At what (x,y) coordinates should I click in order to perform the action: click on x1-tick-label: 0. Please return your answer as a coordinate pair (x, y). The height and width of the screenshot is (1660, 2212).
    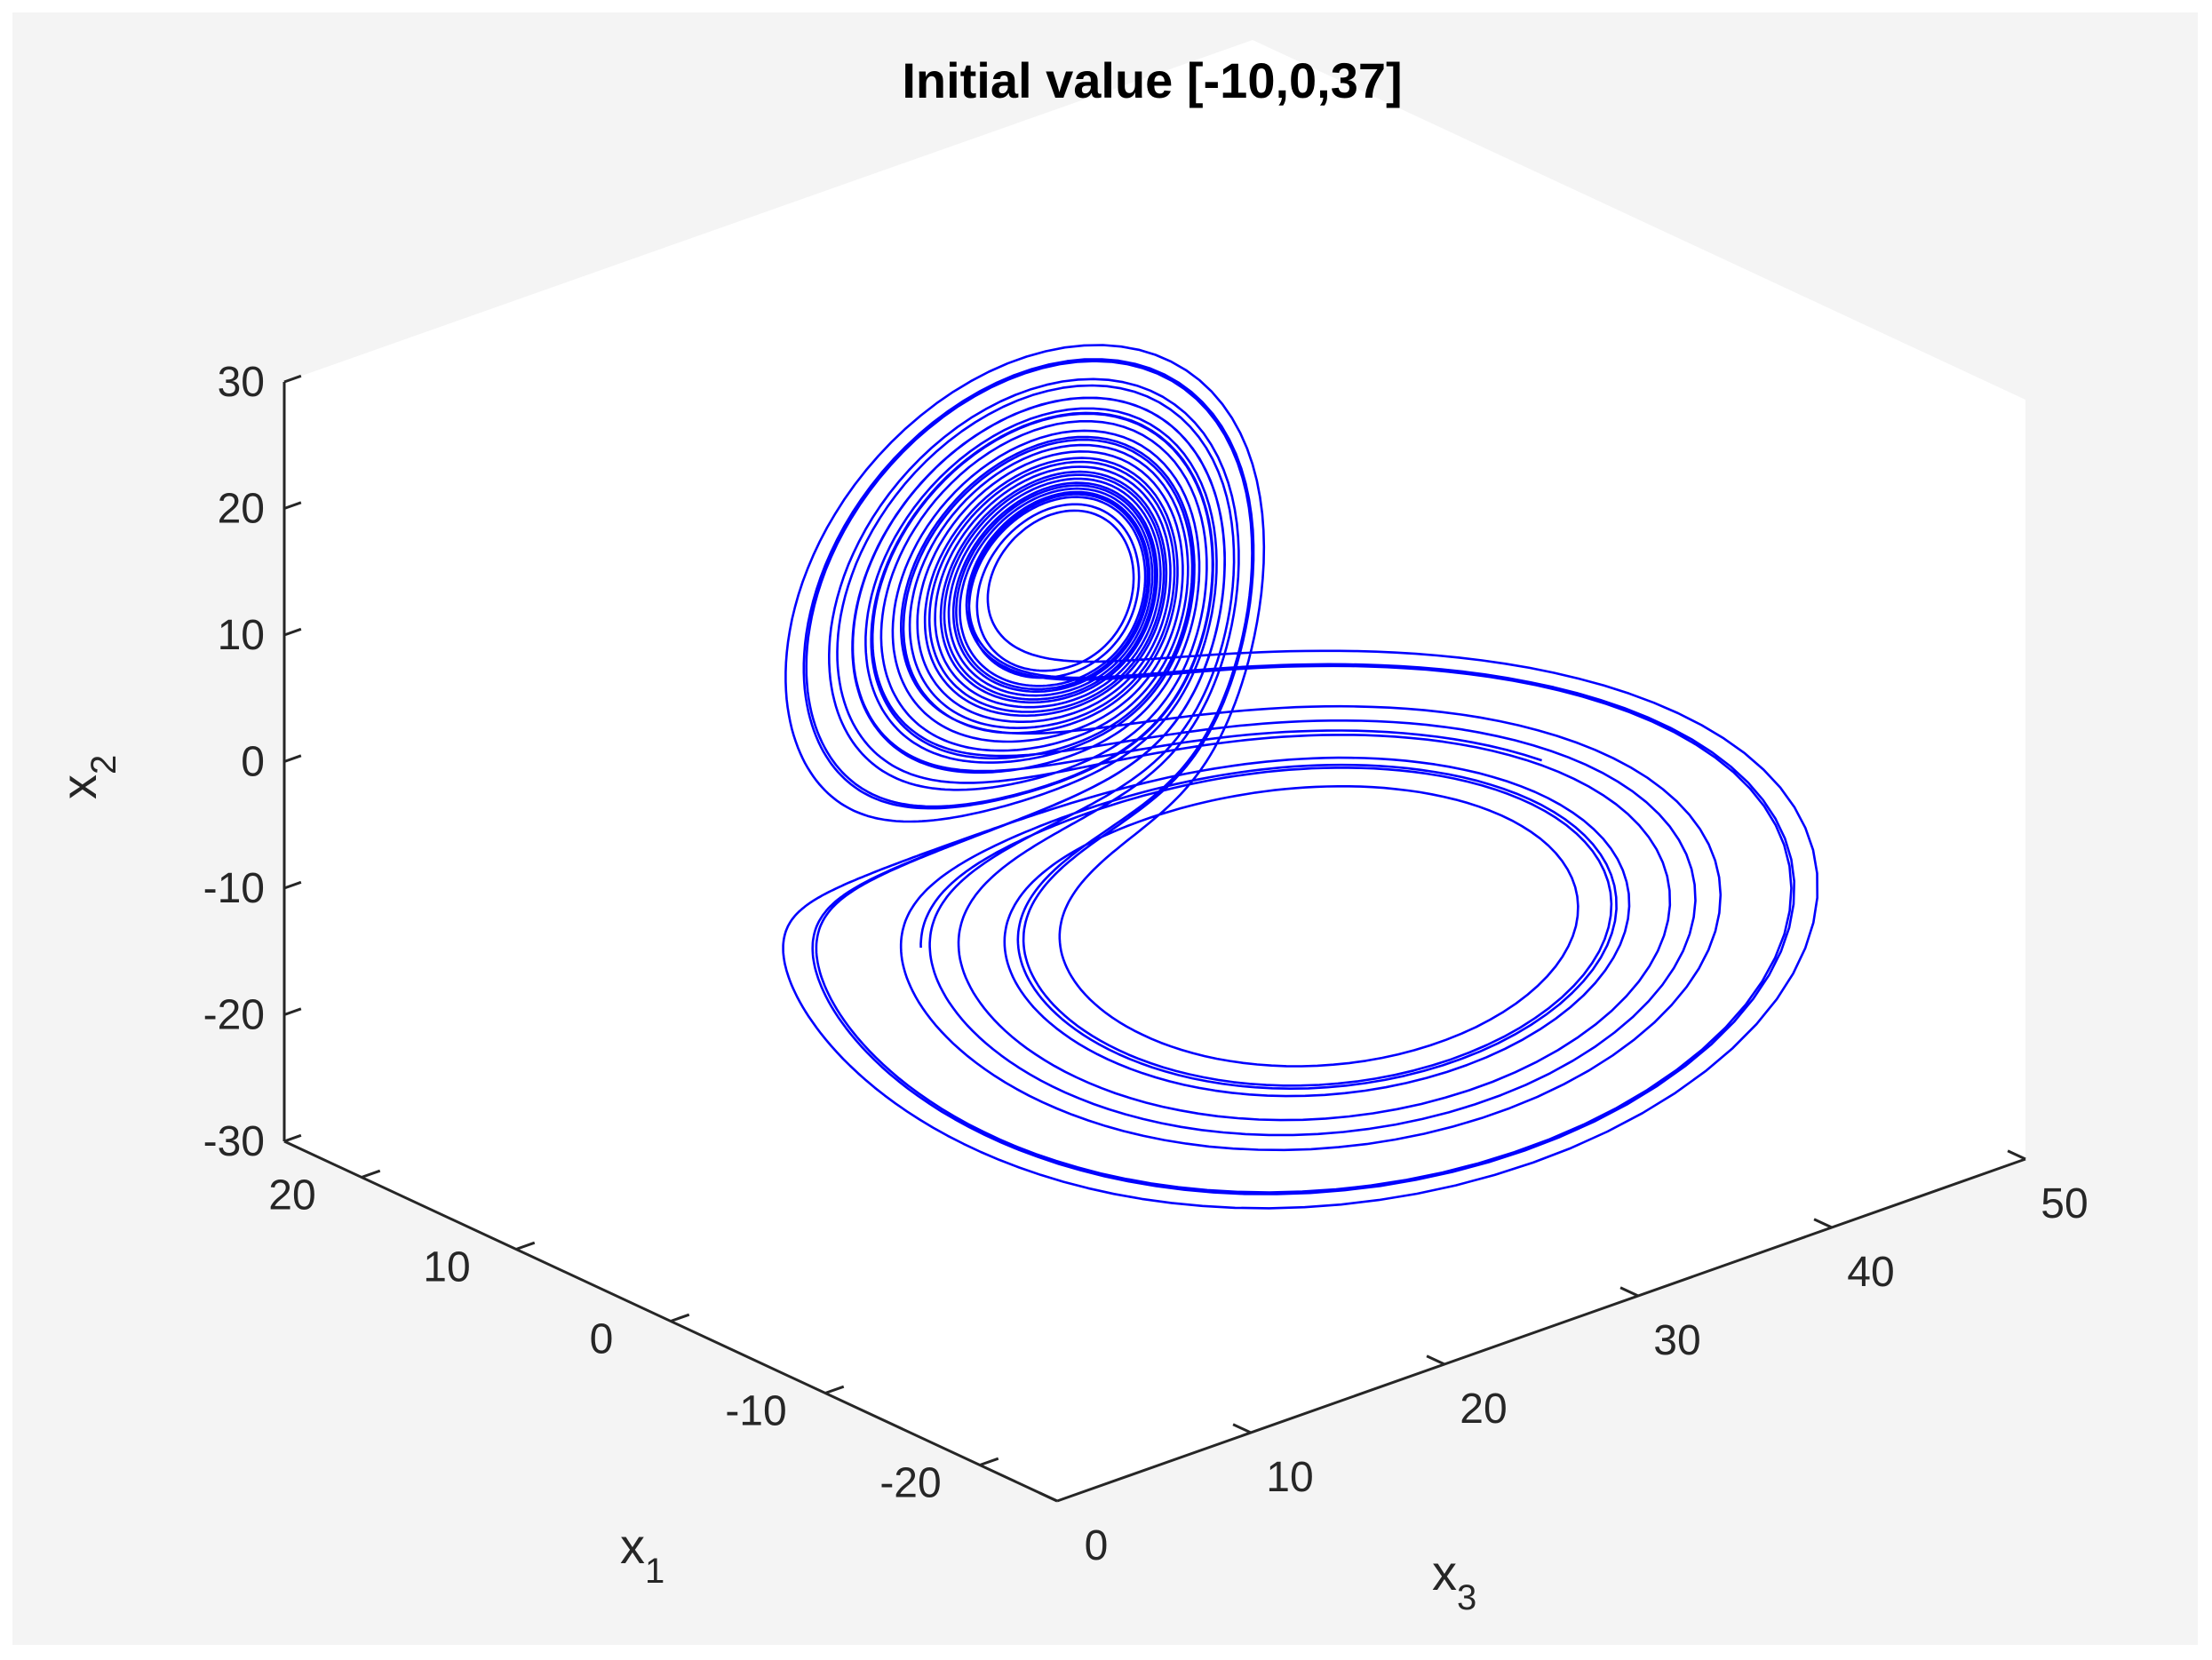
    Looking at the image, I should click on (602, 1339).